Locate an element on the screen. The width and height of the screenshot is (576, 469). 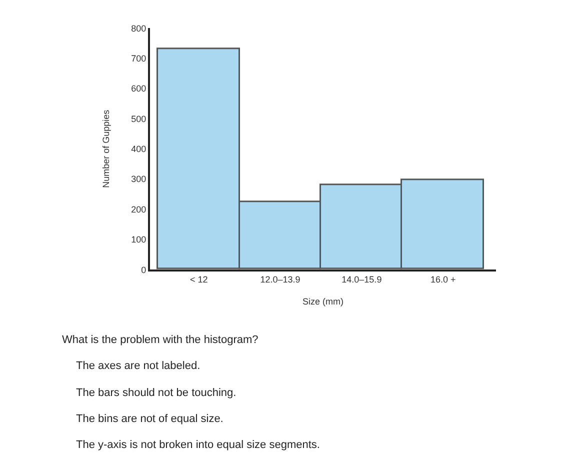
x-axis-title: Size (mm) is located at coordinates (323, 301).